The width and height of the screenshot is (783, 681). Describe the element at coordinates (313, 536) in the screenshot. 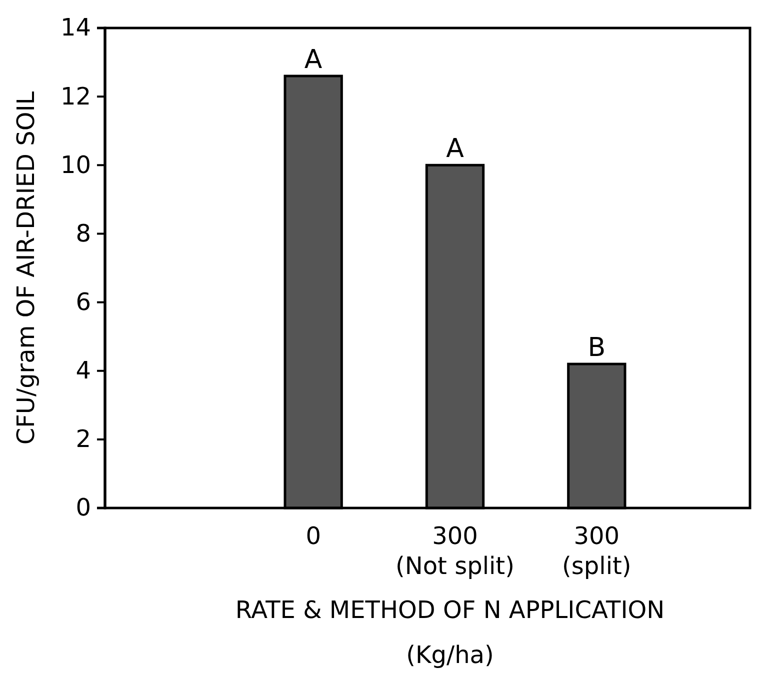

I see `x-tick-label: 0` at that location.